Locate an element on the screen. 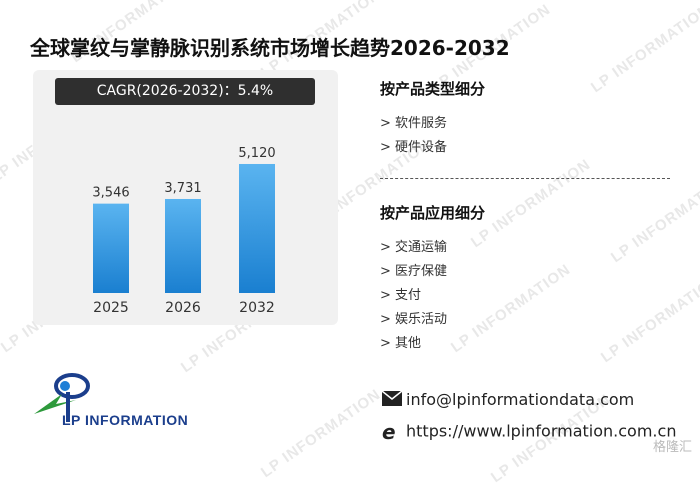  segment-application-heading: 按产品应用细分 is located at coordinates (433, 213).